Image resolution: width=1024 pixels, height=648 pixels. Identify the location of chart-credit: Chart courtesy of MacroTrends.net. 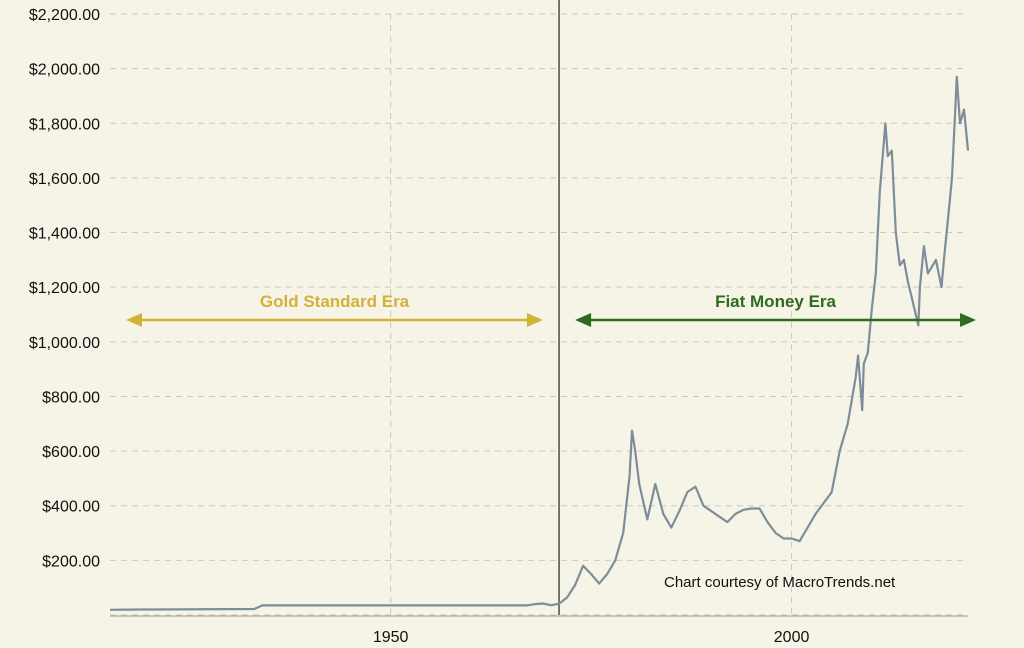
(780, 582).